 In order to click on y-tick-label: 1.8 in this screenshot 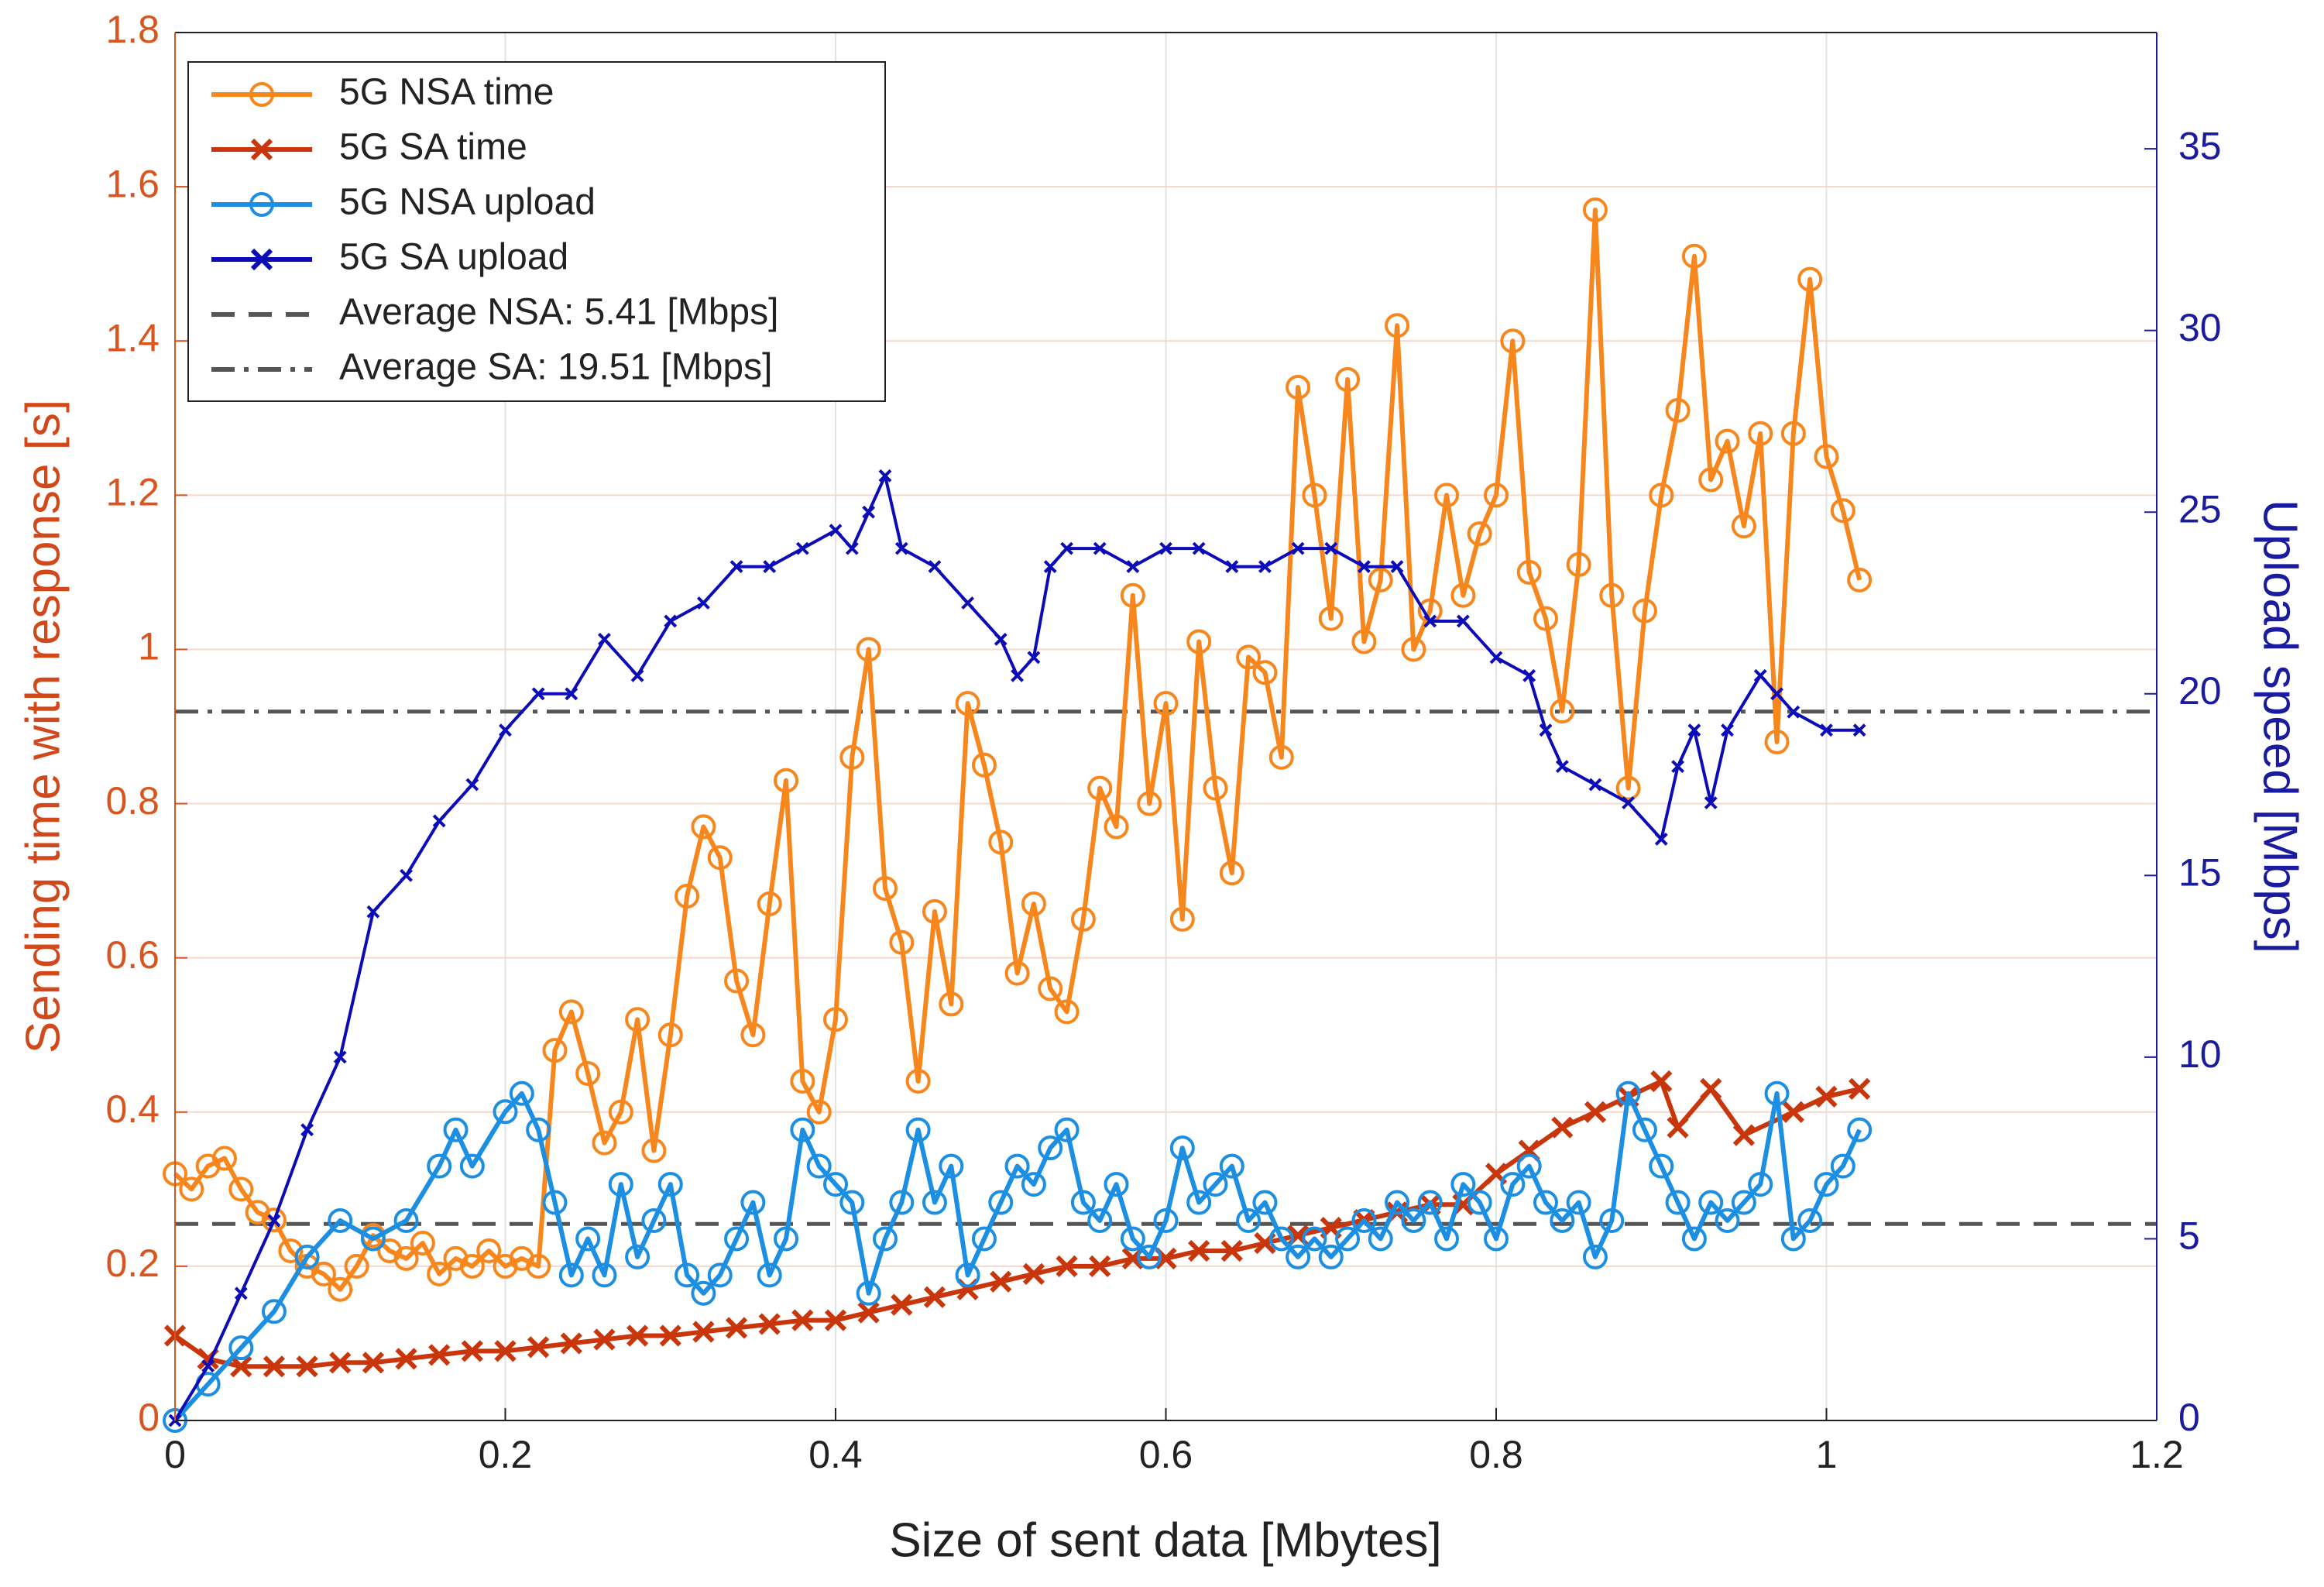, I will do `click(132, 29)`.